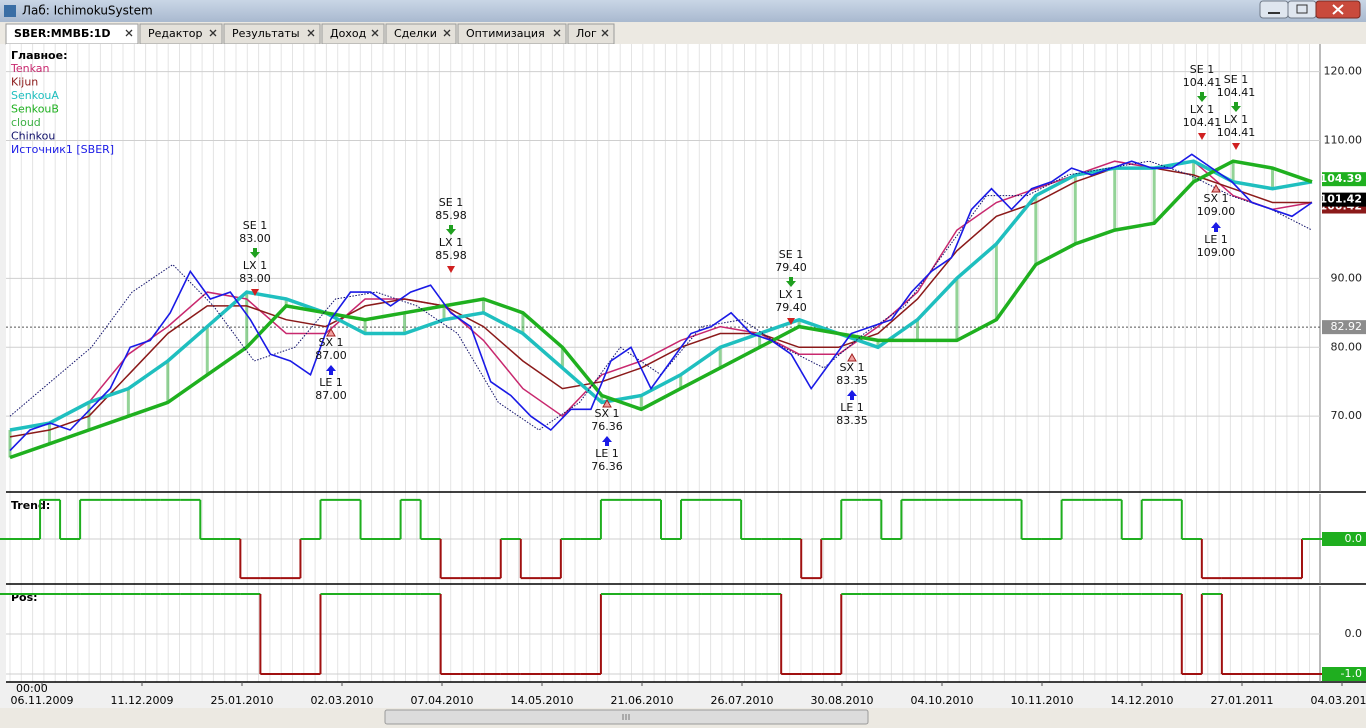 This screenshot has height=728, width=1366. What do you see at coordinates (1347, 326) in the screenshot?
I see `level-label: 82.92` at bounding box center [1347, 326].